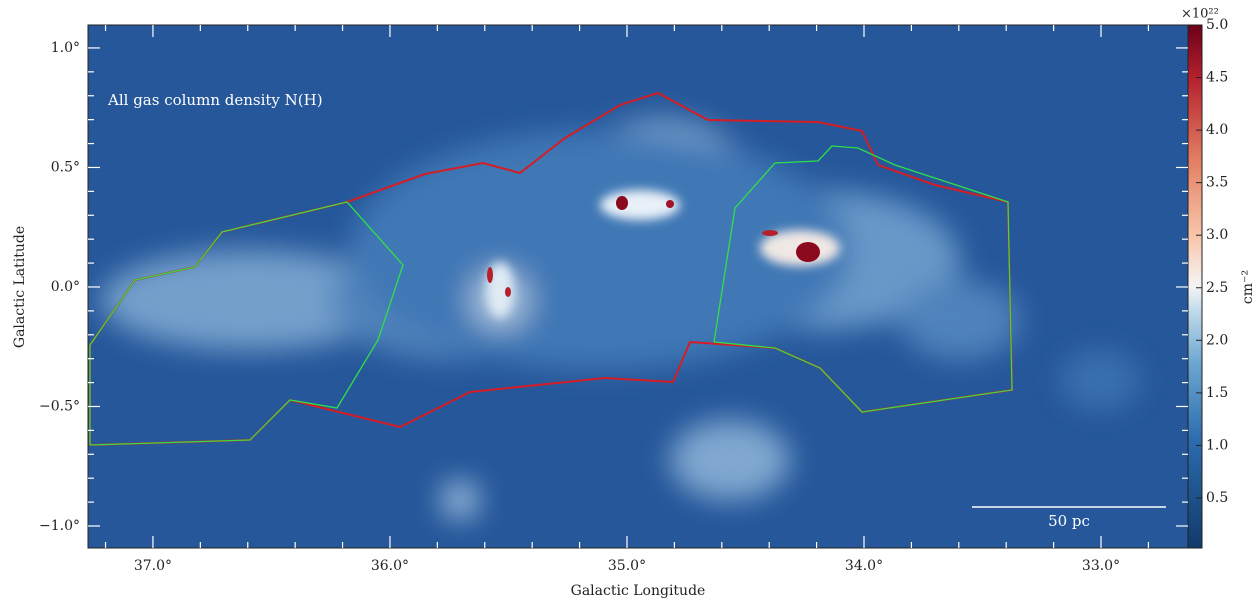 This screenshot has width=1260, height=610. I want to click on x-tick-label: 33.0°, so click(1101, 566).